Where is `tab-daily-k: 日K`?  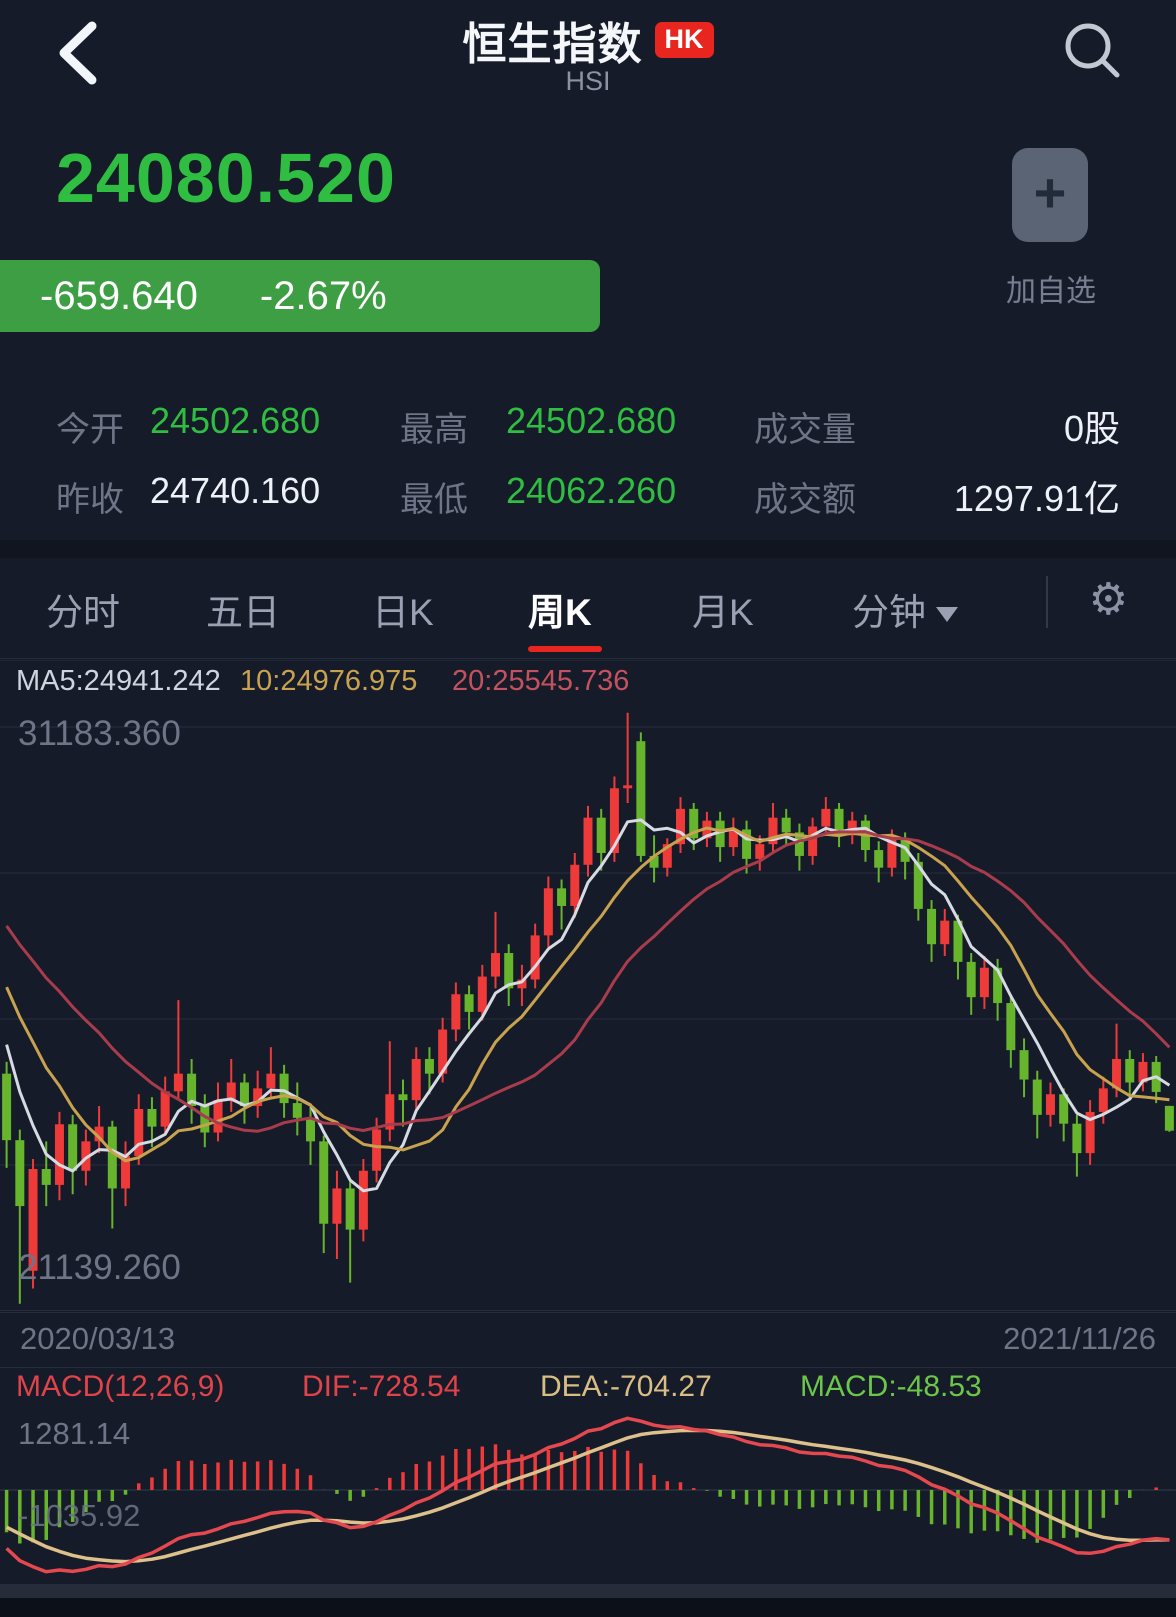 tab-daily-k: 日K is located at coordinates (403, 612).